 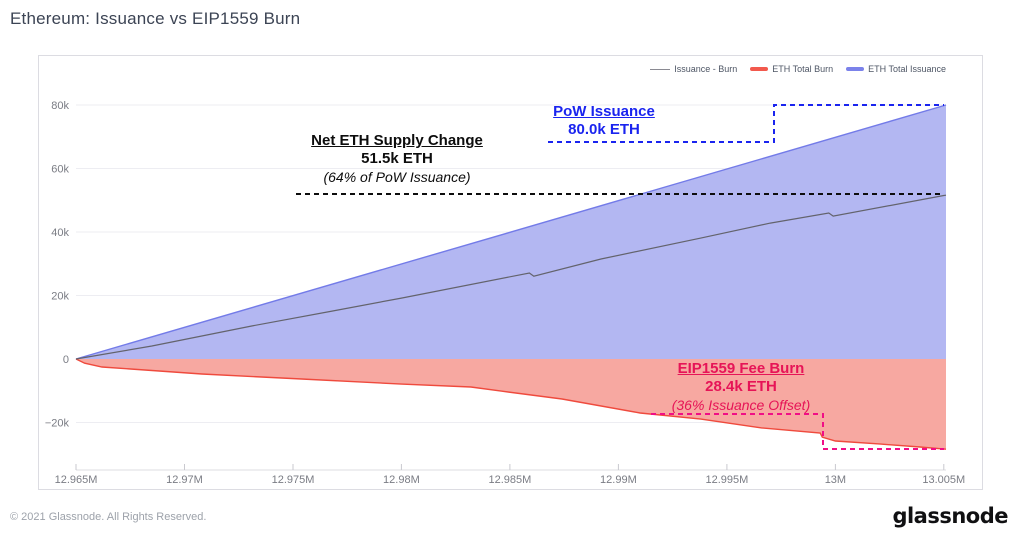 I want to click on legend-label: ETH Total Burn, so click(x=803, y=69).